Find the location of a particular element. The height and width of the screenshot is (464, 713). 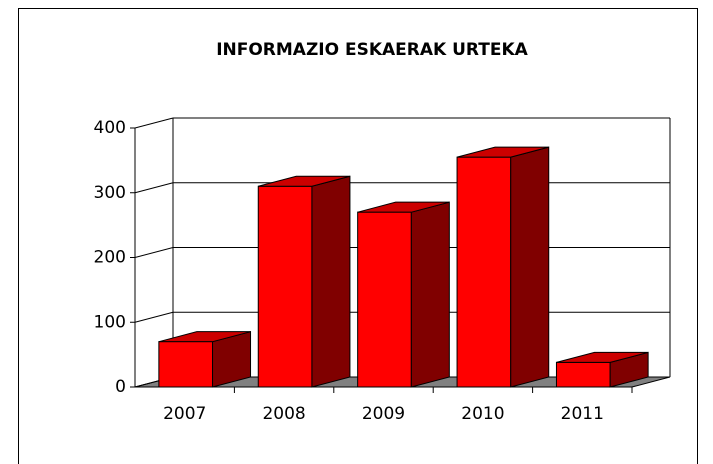

y-tick-label: 0 is located at coordinates (120, 387).